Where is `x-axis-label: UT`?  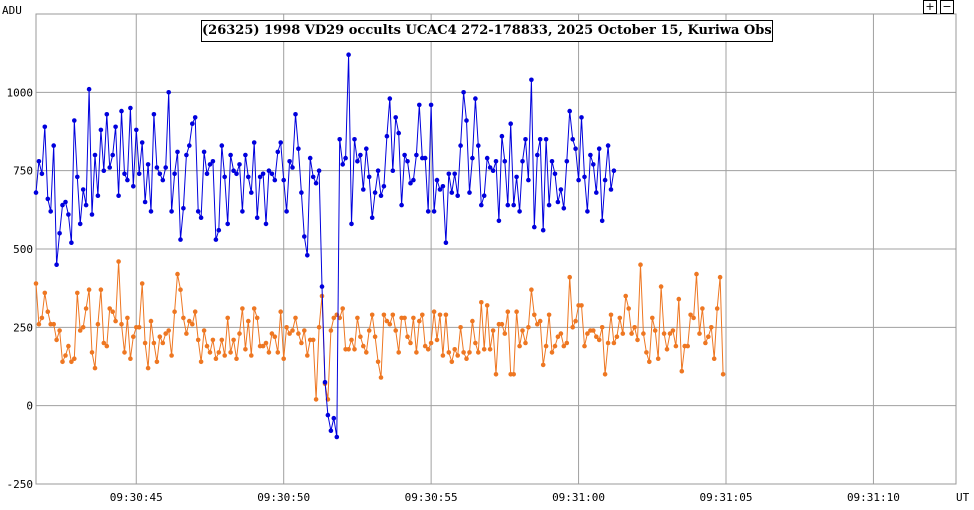 x-axis-label: UT is located at coordinates (963, 497).